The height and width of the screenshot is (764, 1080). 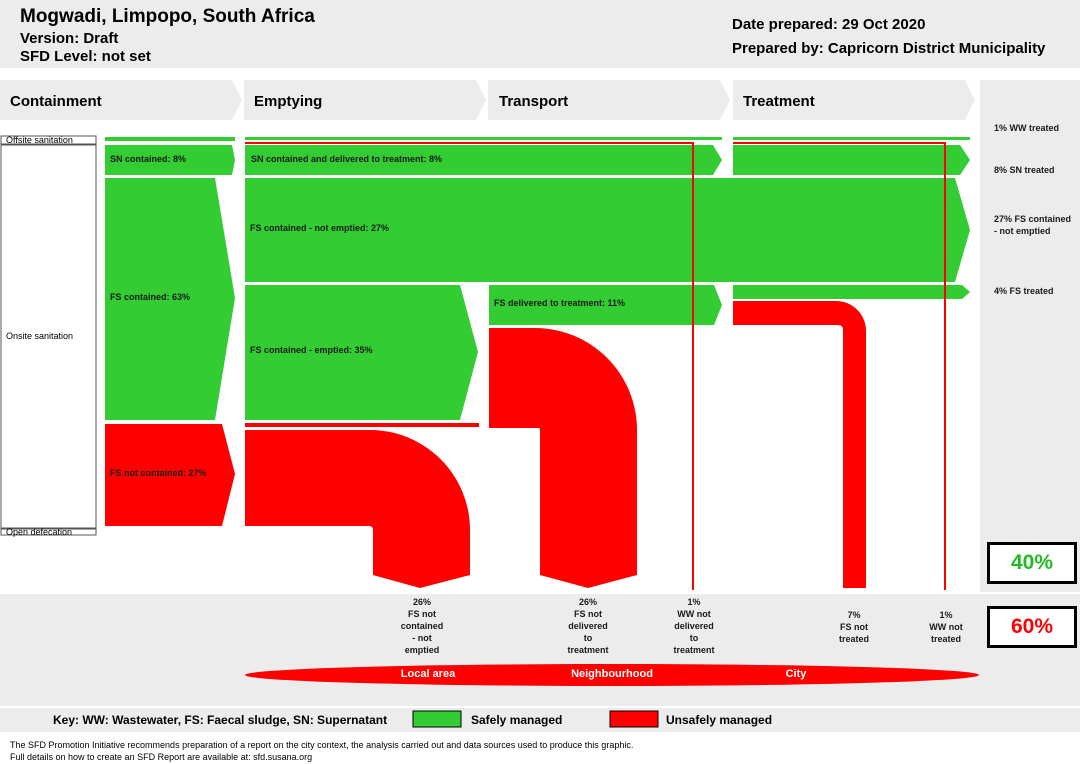 I want to click on level-city: City, so click(x=796, y=674).